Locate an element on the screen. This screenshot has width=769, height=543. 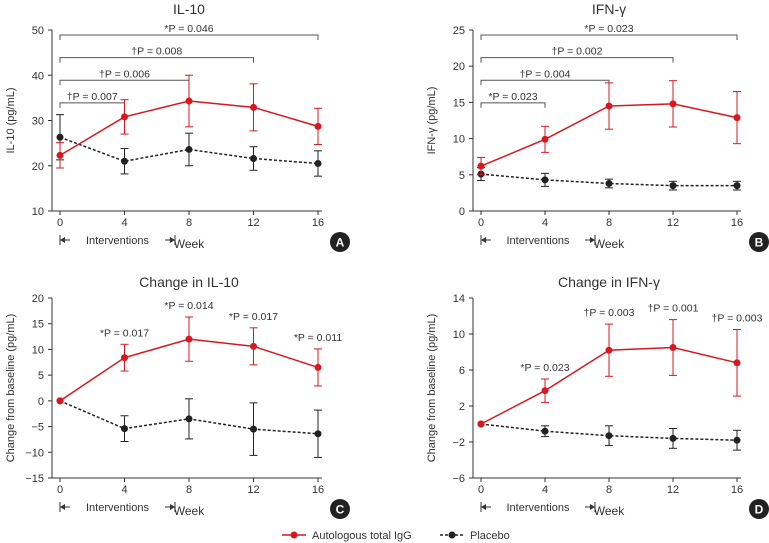
y-tick-label: 25 is located at coordinates (459, 31).